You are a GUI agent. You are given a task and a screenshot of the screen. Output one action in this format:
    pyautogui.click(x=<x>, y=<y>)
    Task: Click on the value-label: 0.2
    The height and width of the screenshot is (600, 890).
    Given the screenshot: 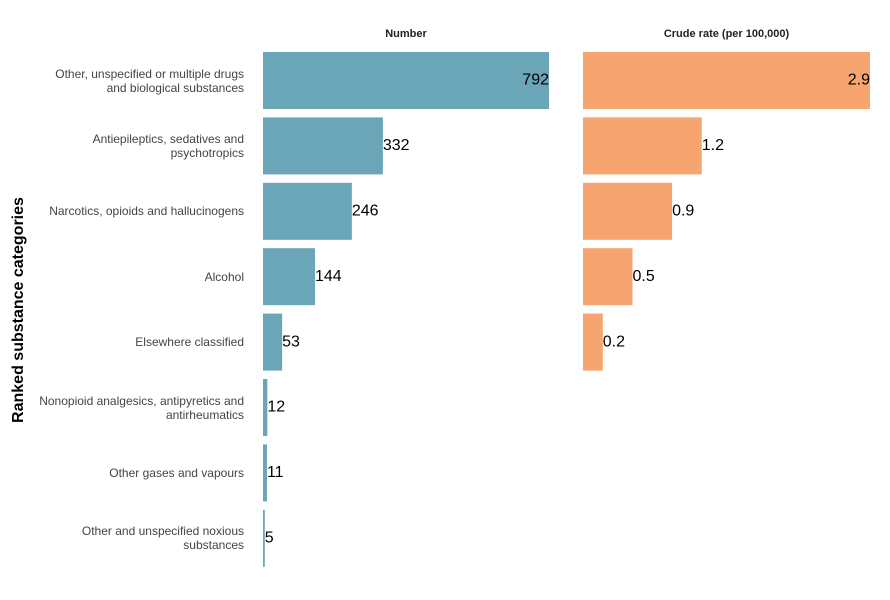 What is the action you would take?
    pyautogui.click(x=614, y=341)
    